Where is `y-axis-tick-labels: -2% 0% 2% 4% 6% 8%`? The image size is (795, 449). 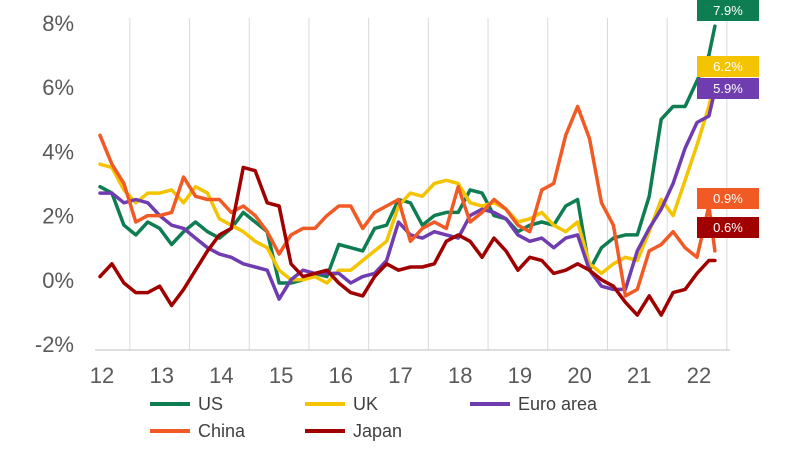 y-axis-tick-labels: -2% 0% 2% 4% 6% 8% is located at coordinates (54, 184).